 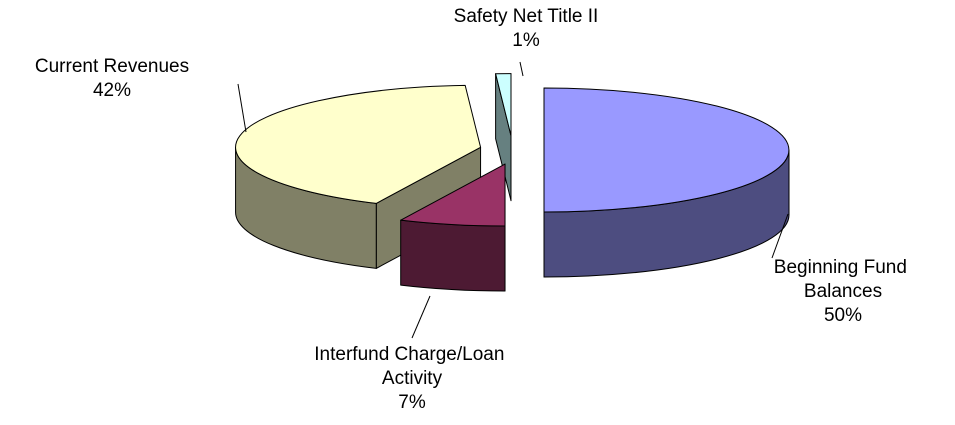 What do you see at coordinates (453, 255) in the screenshot?
I see `slice-wall` at bounding box center [453, 255].